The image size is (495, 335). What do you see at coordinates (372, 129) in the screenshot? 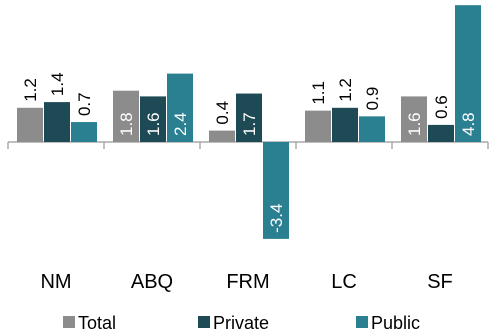
I see `bar-public-lc` at bounding box center [372, 129].